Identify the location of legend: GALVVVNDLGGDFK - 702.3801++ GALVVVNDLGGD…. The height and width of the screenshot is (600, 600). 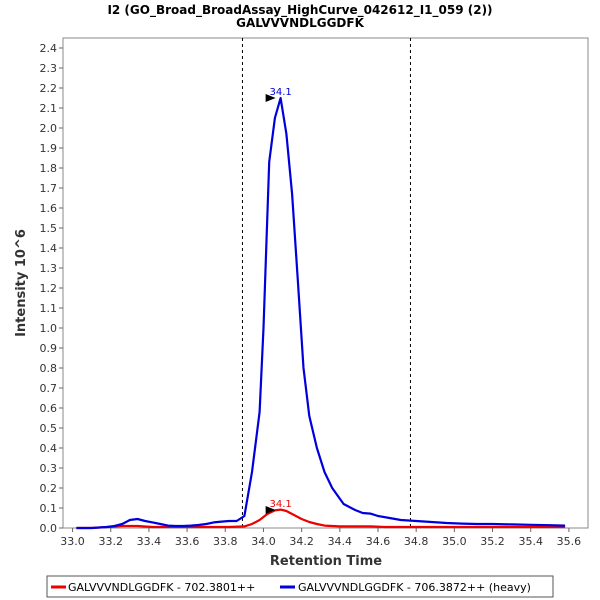
(300, 586).